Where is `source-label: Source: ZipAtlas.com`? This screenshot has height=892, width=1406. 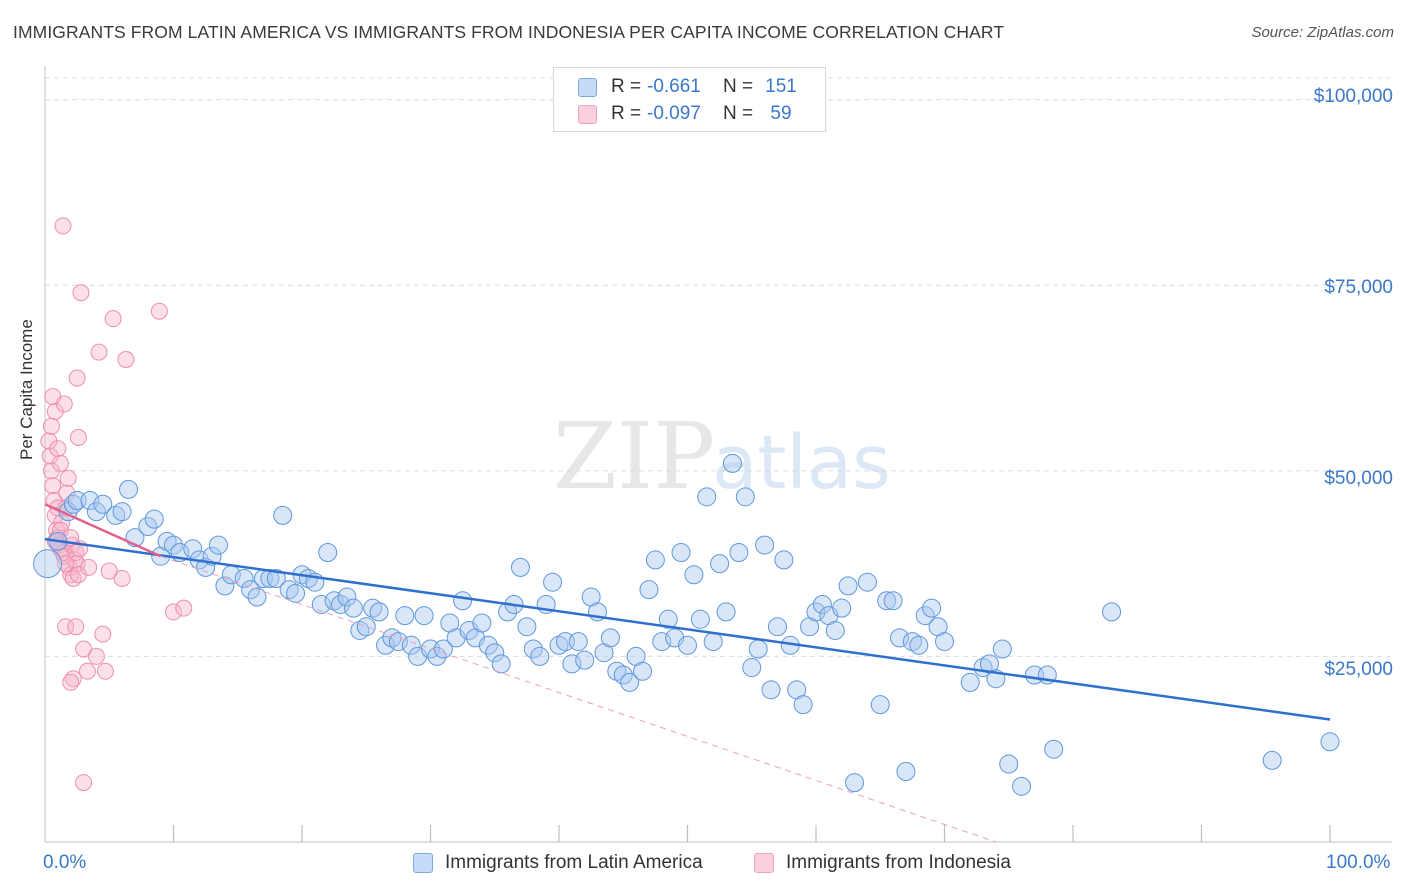 source-label: Source: ZipAtlas.com is located at coordinates (1322, 32).